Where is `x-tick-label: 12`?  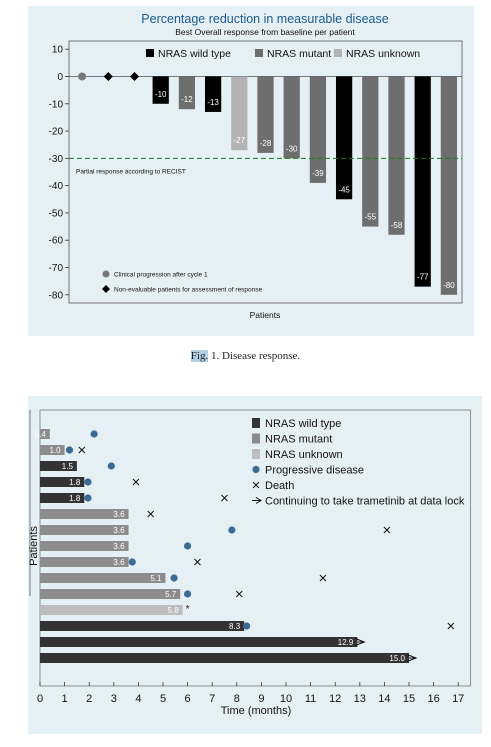 x-tick-label: 12 is located at coordinates (335, 699).